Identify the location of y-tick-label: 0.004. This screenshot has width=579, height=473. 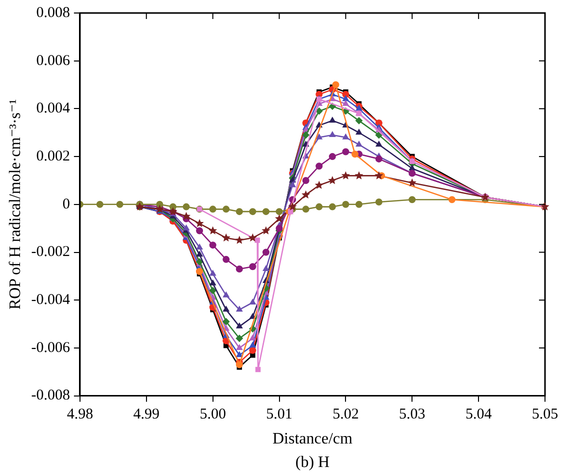
(53, 108).